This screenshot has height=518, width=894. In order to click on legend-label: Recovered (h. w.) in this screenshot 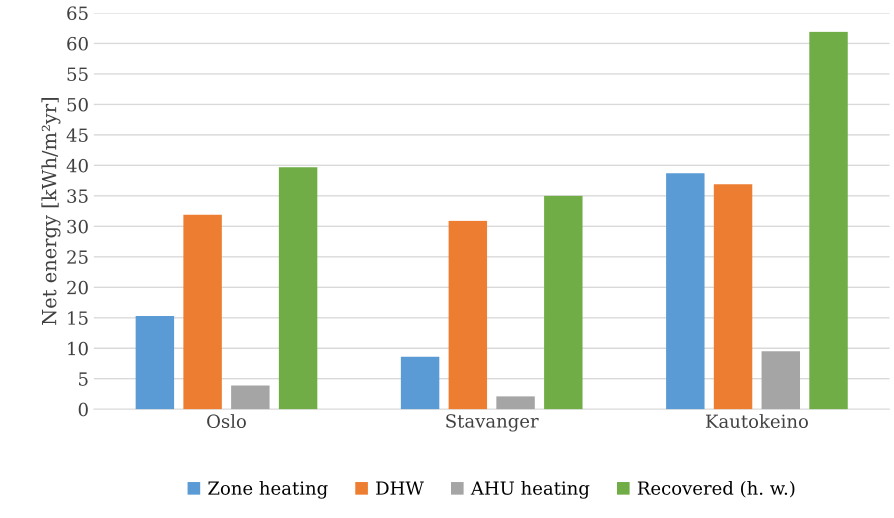, I will do `click(716, 489)`.